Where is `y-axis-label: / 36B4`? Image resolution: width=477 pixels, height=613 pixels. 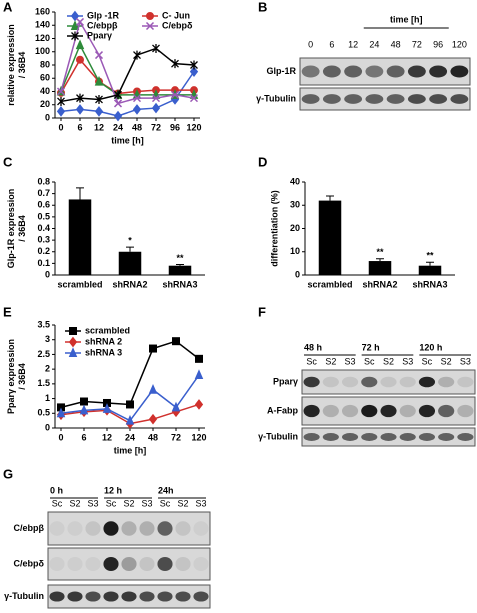 y-axis-label: / 36B4 is located at coordinates (22, 228).